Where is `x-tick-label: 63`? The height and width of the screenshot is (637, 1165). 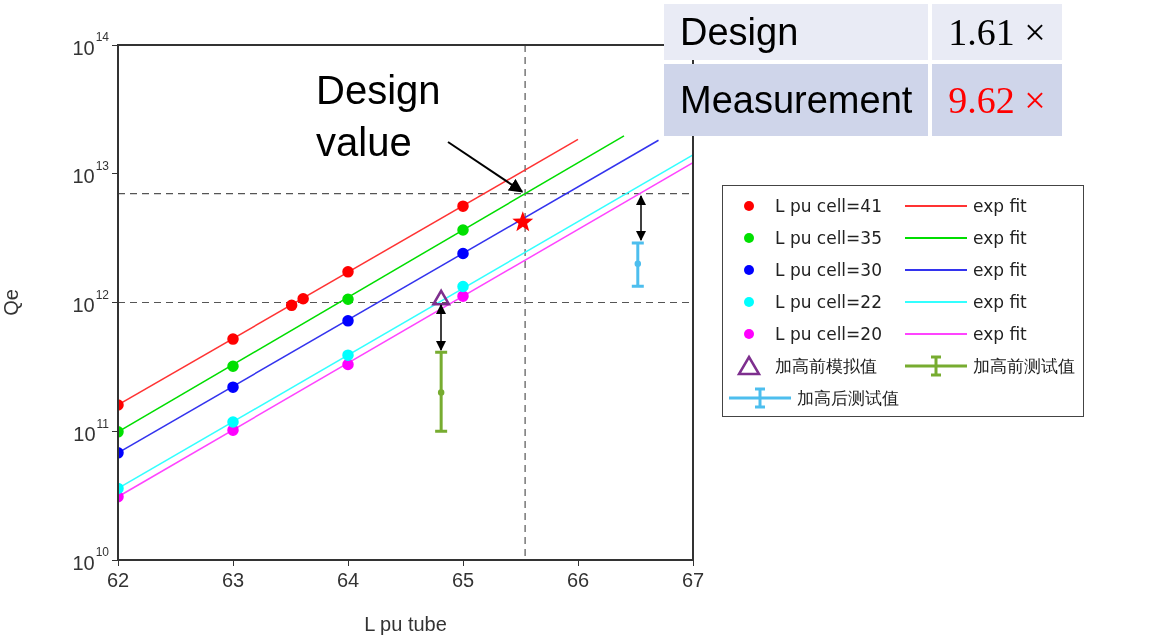
x-tick-label: 63 is located at coordinates (233, 579).